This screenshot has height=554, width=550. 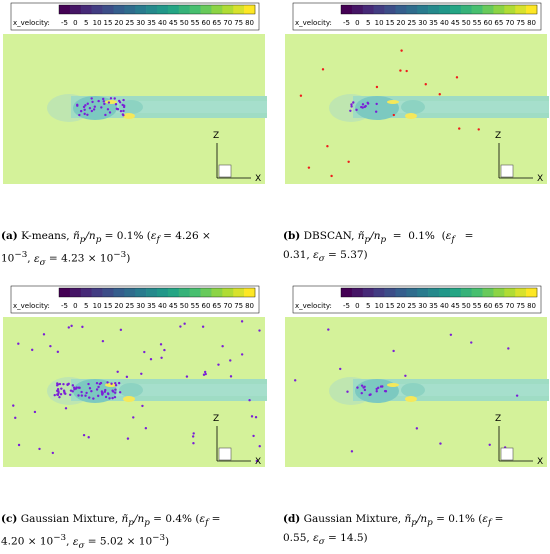 What do you see at coordinates (258, 462) in the screenshot?
I see `axis-x-label: X` at bounding box center [258, 462].